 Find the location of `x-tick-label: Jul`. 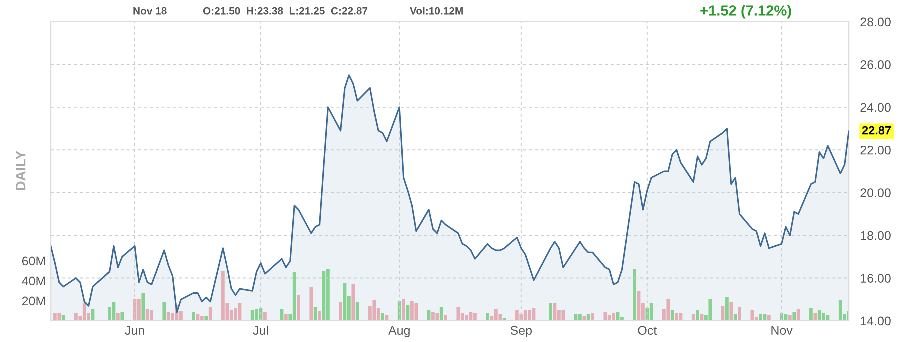

x-tick-label: Jul is located at coordinates (260, 331).